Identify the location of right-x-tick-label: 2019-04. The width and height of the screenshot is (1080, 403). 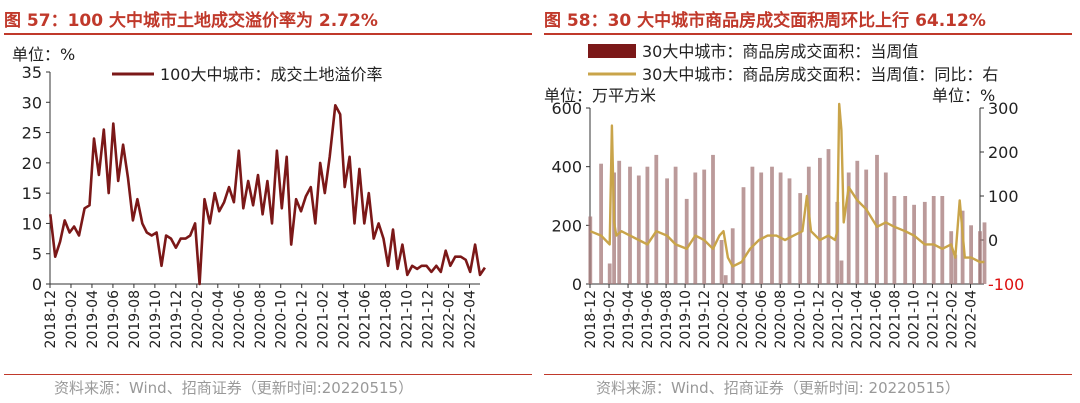
(629, 319).